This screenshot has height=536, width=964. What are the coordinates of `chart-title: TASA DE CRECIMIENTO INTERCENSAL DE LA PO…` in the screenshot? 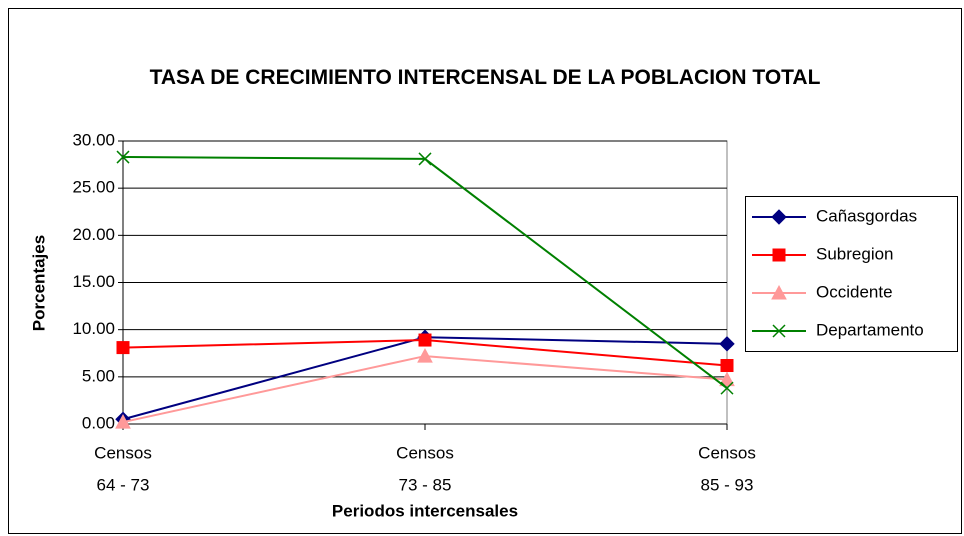 It's located at (485, 77).